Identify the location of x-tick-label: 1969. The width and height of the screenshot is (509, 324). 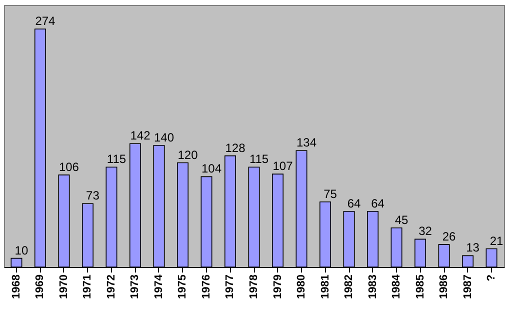
(40, 286).